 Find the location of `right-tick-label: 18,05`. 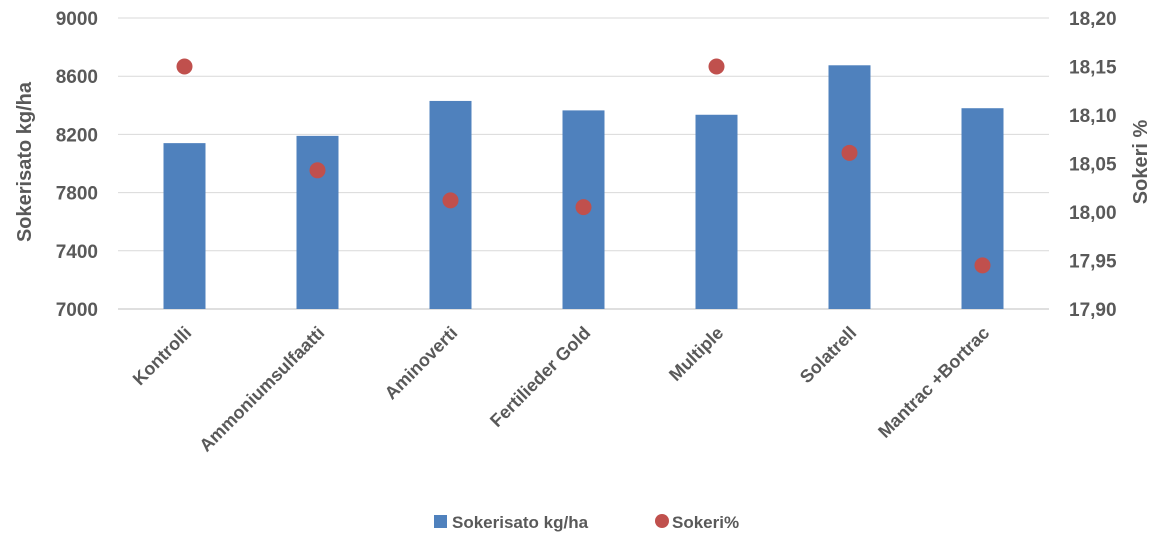

right-tick-label: 18,05 is located at coordinates (1093, 165).